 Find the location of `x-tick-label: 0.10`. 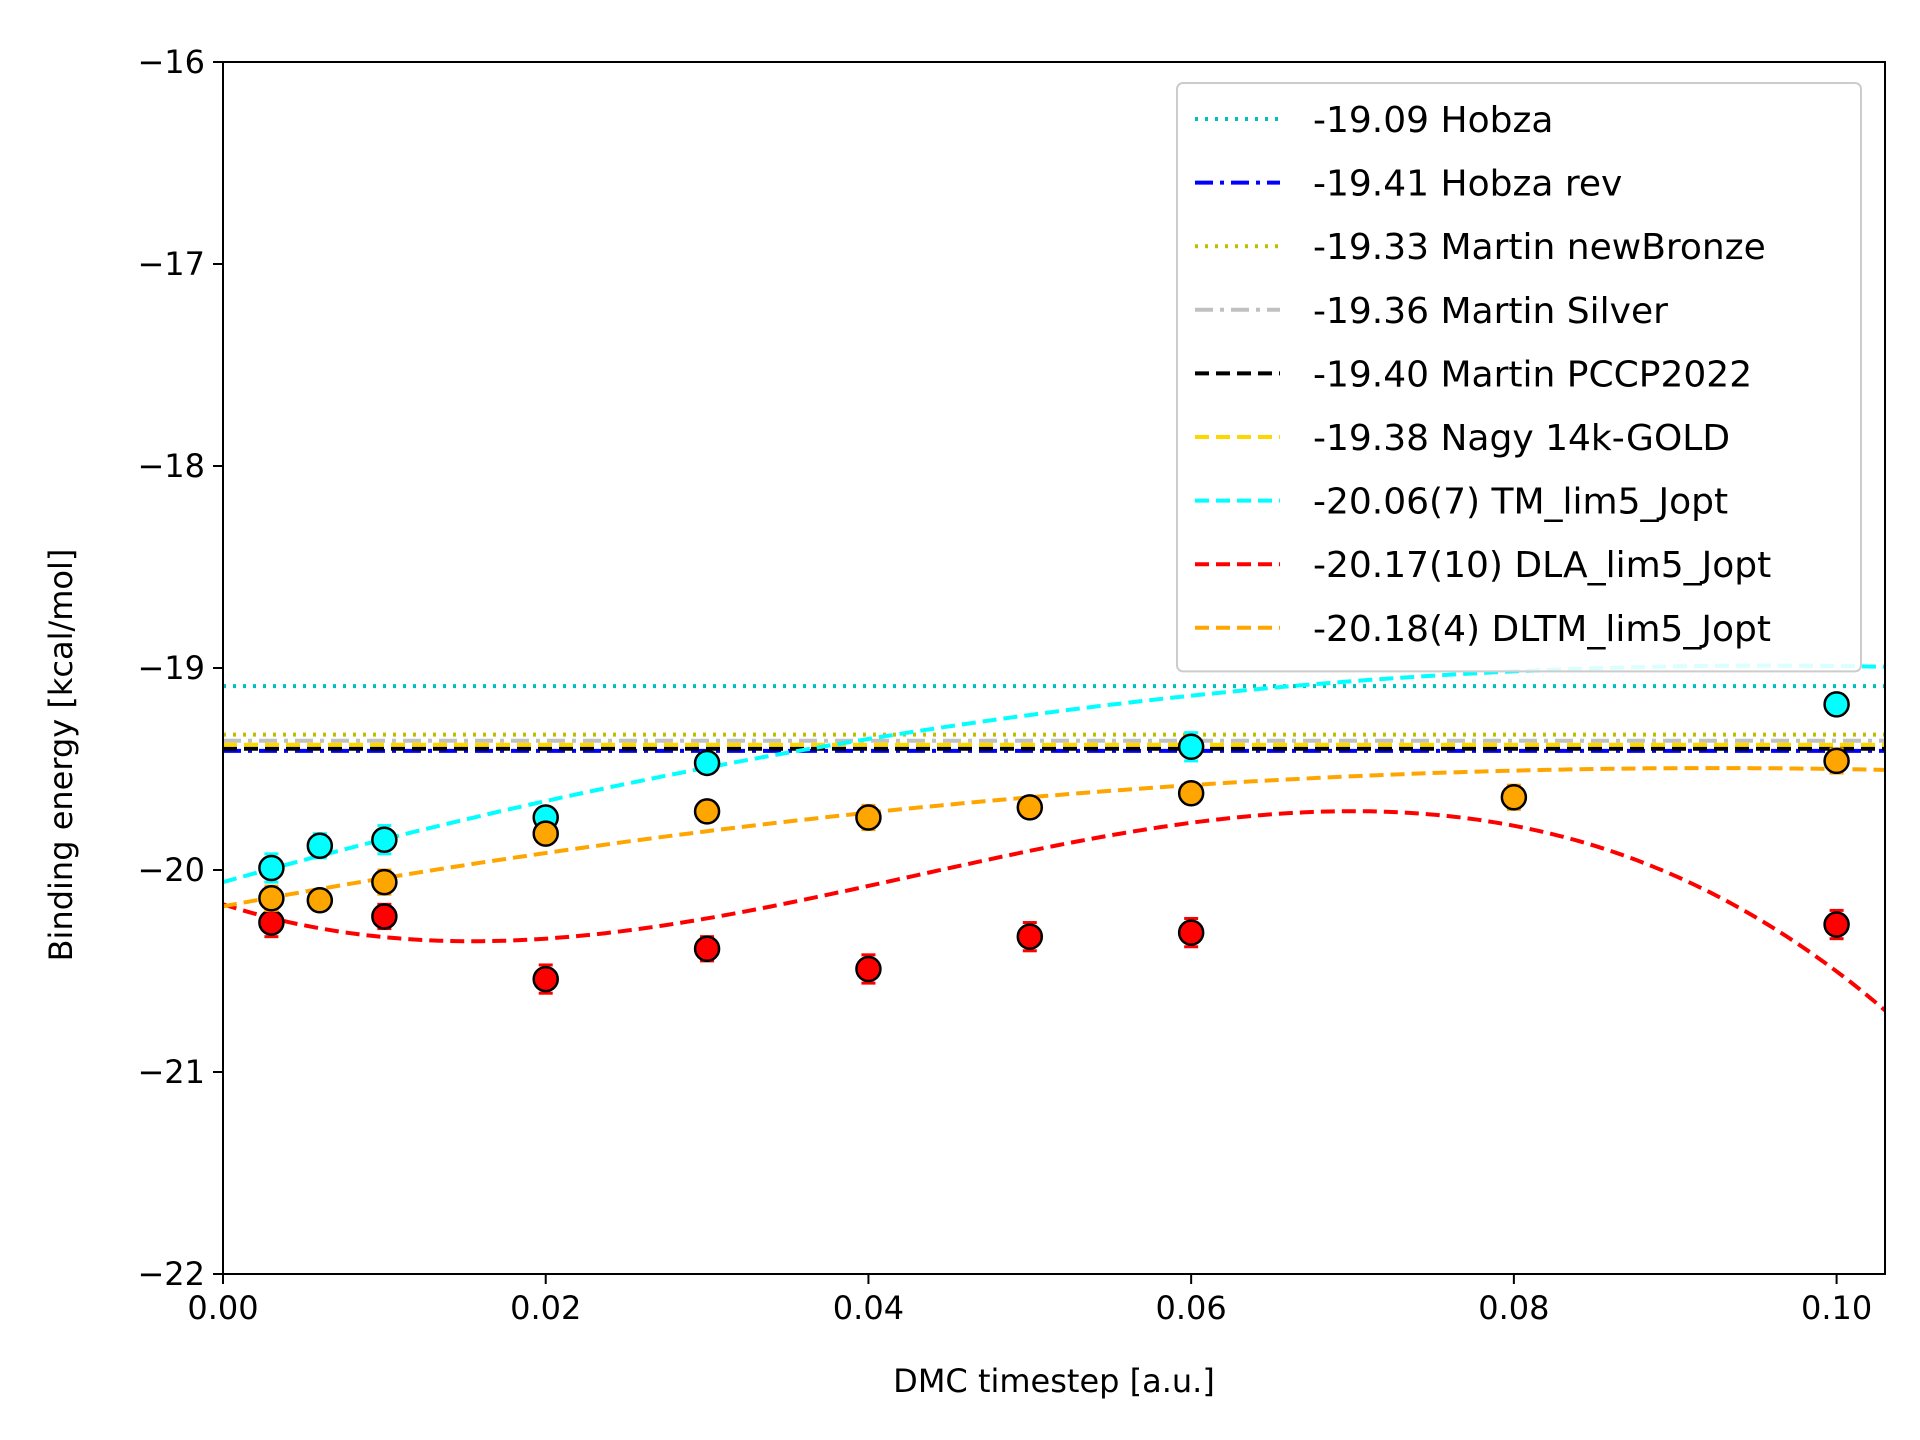

x-tick-label: 0.10 is located at coordinates (1836, 1308).